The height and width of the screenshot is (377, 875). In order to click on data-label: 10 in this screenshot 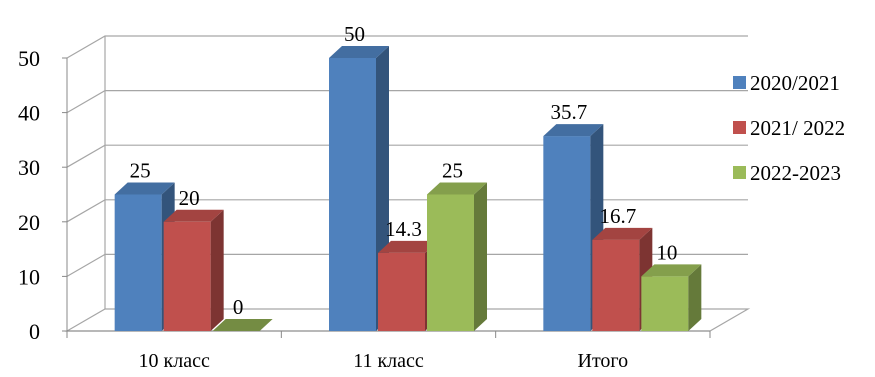, I will do `click(666, 252)`.